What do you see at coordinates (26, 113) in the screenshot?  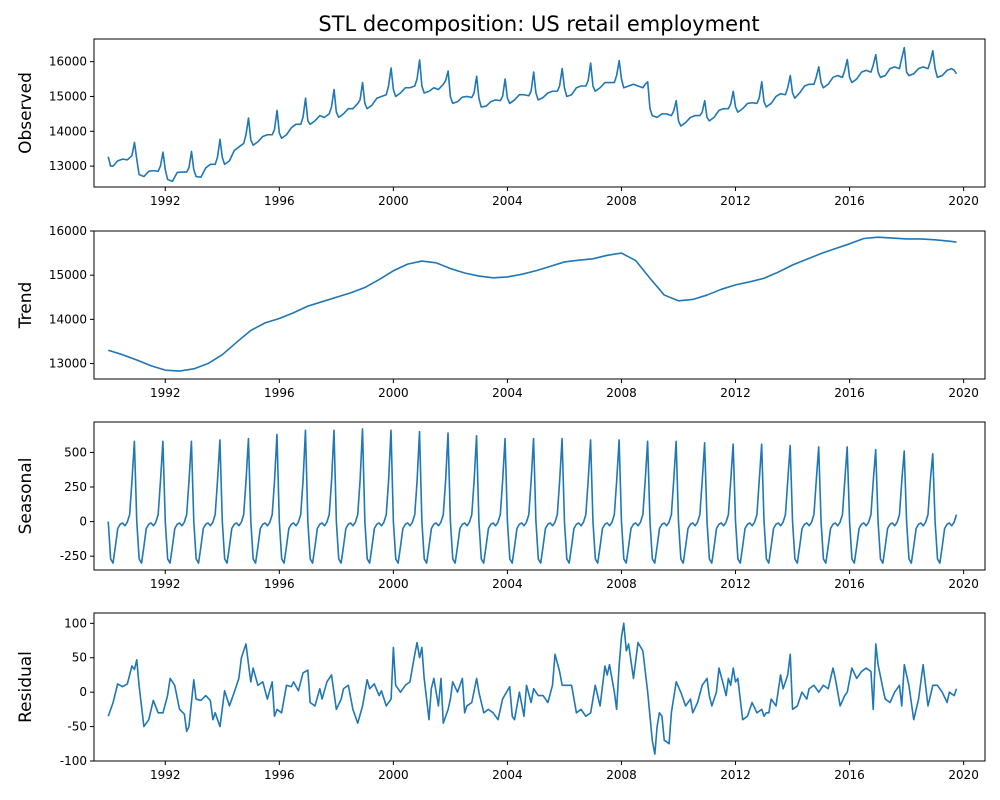 I see `observed-y-axis-label: Observed` at bounding box center [26, 113].